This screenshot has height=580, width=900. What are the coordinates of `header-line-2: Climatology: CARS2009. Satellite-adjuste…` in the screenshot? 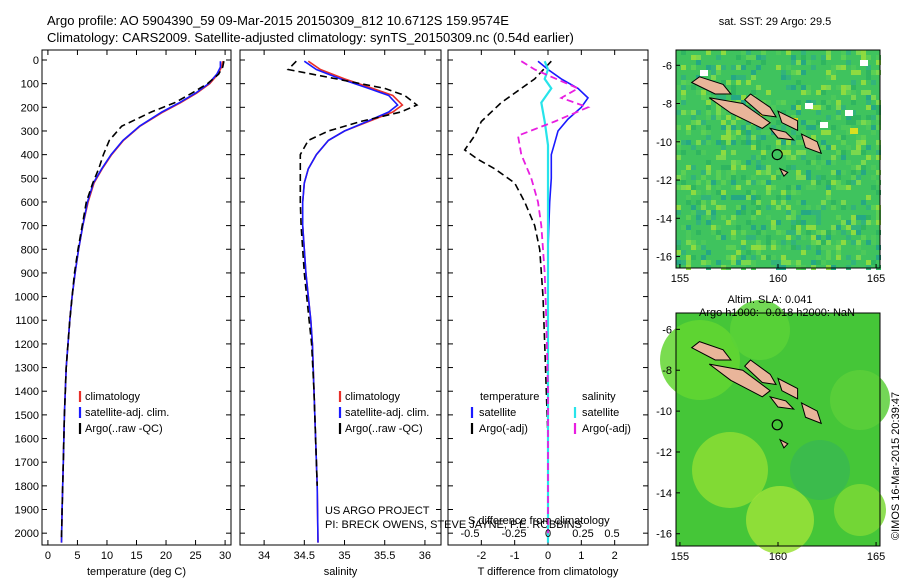 It's located at (310, 37).